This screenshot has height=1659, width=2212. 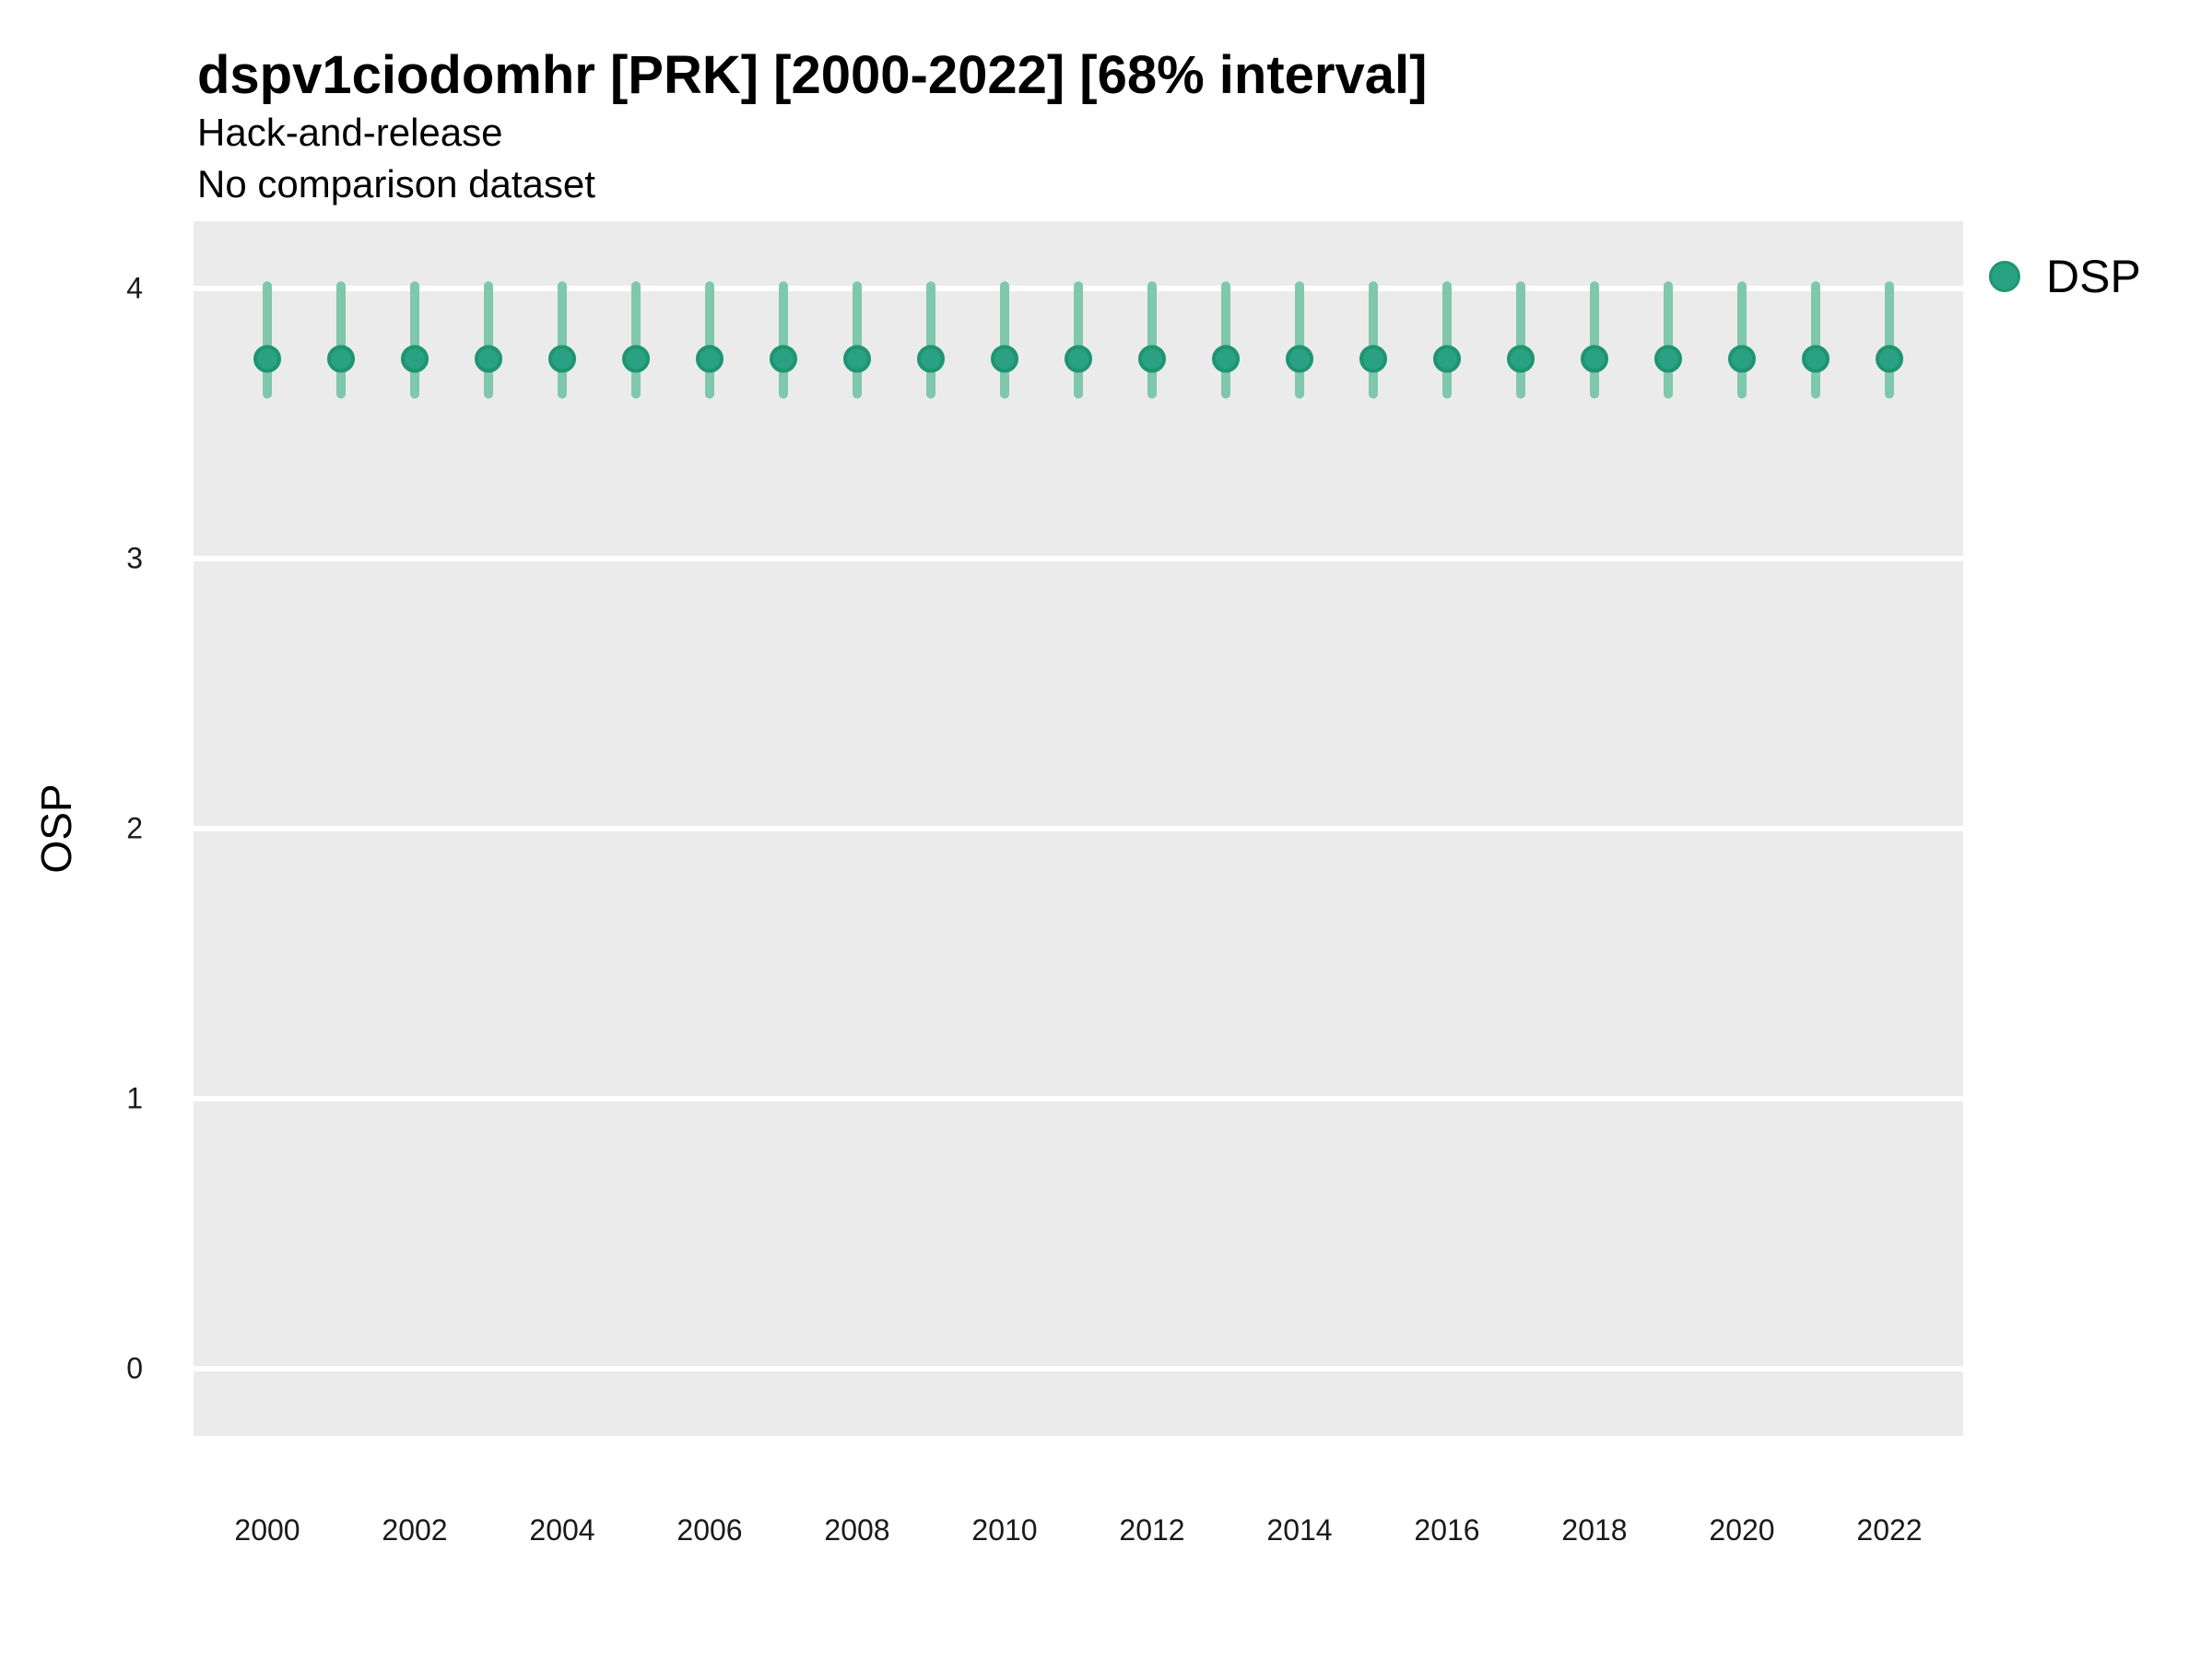 I want to click on x-tick-label: 2002, so click(x=415, y=1530).